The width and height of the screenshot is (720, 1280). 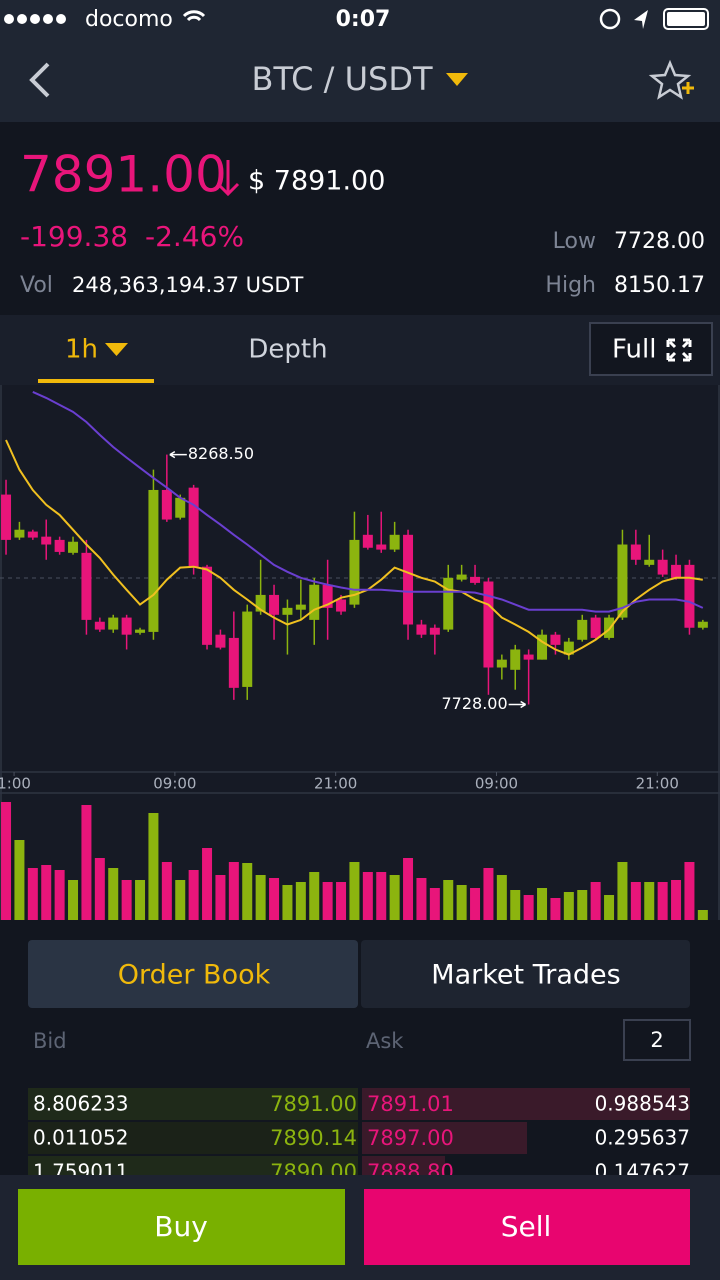 What do you see at coordinates (634, 350) in the screenshot?
I see `full-label: Full` at bounding box center [634, 350].